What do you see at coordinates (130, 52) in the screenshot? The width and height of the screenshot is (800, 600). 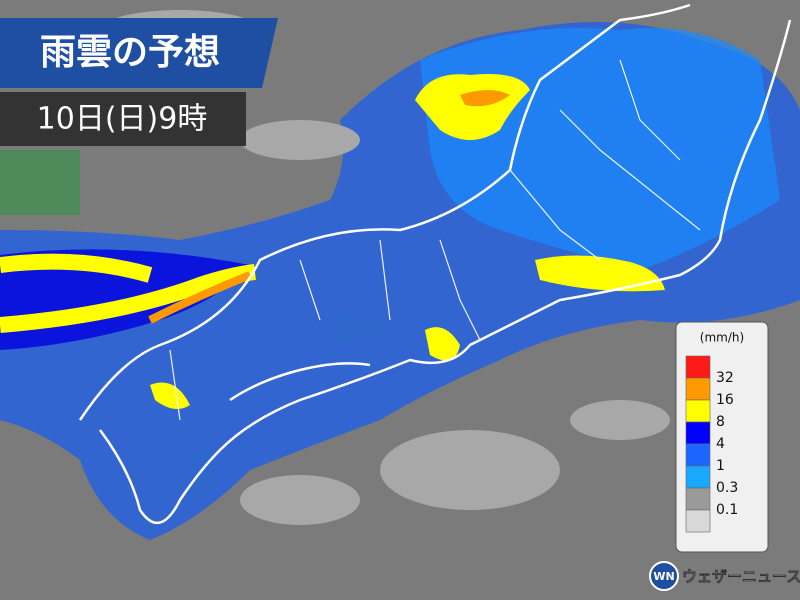 I see `title: 雨雲の予想` at bounding box center [130, 52].